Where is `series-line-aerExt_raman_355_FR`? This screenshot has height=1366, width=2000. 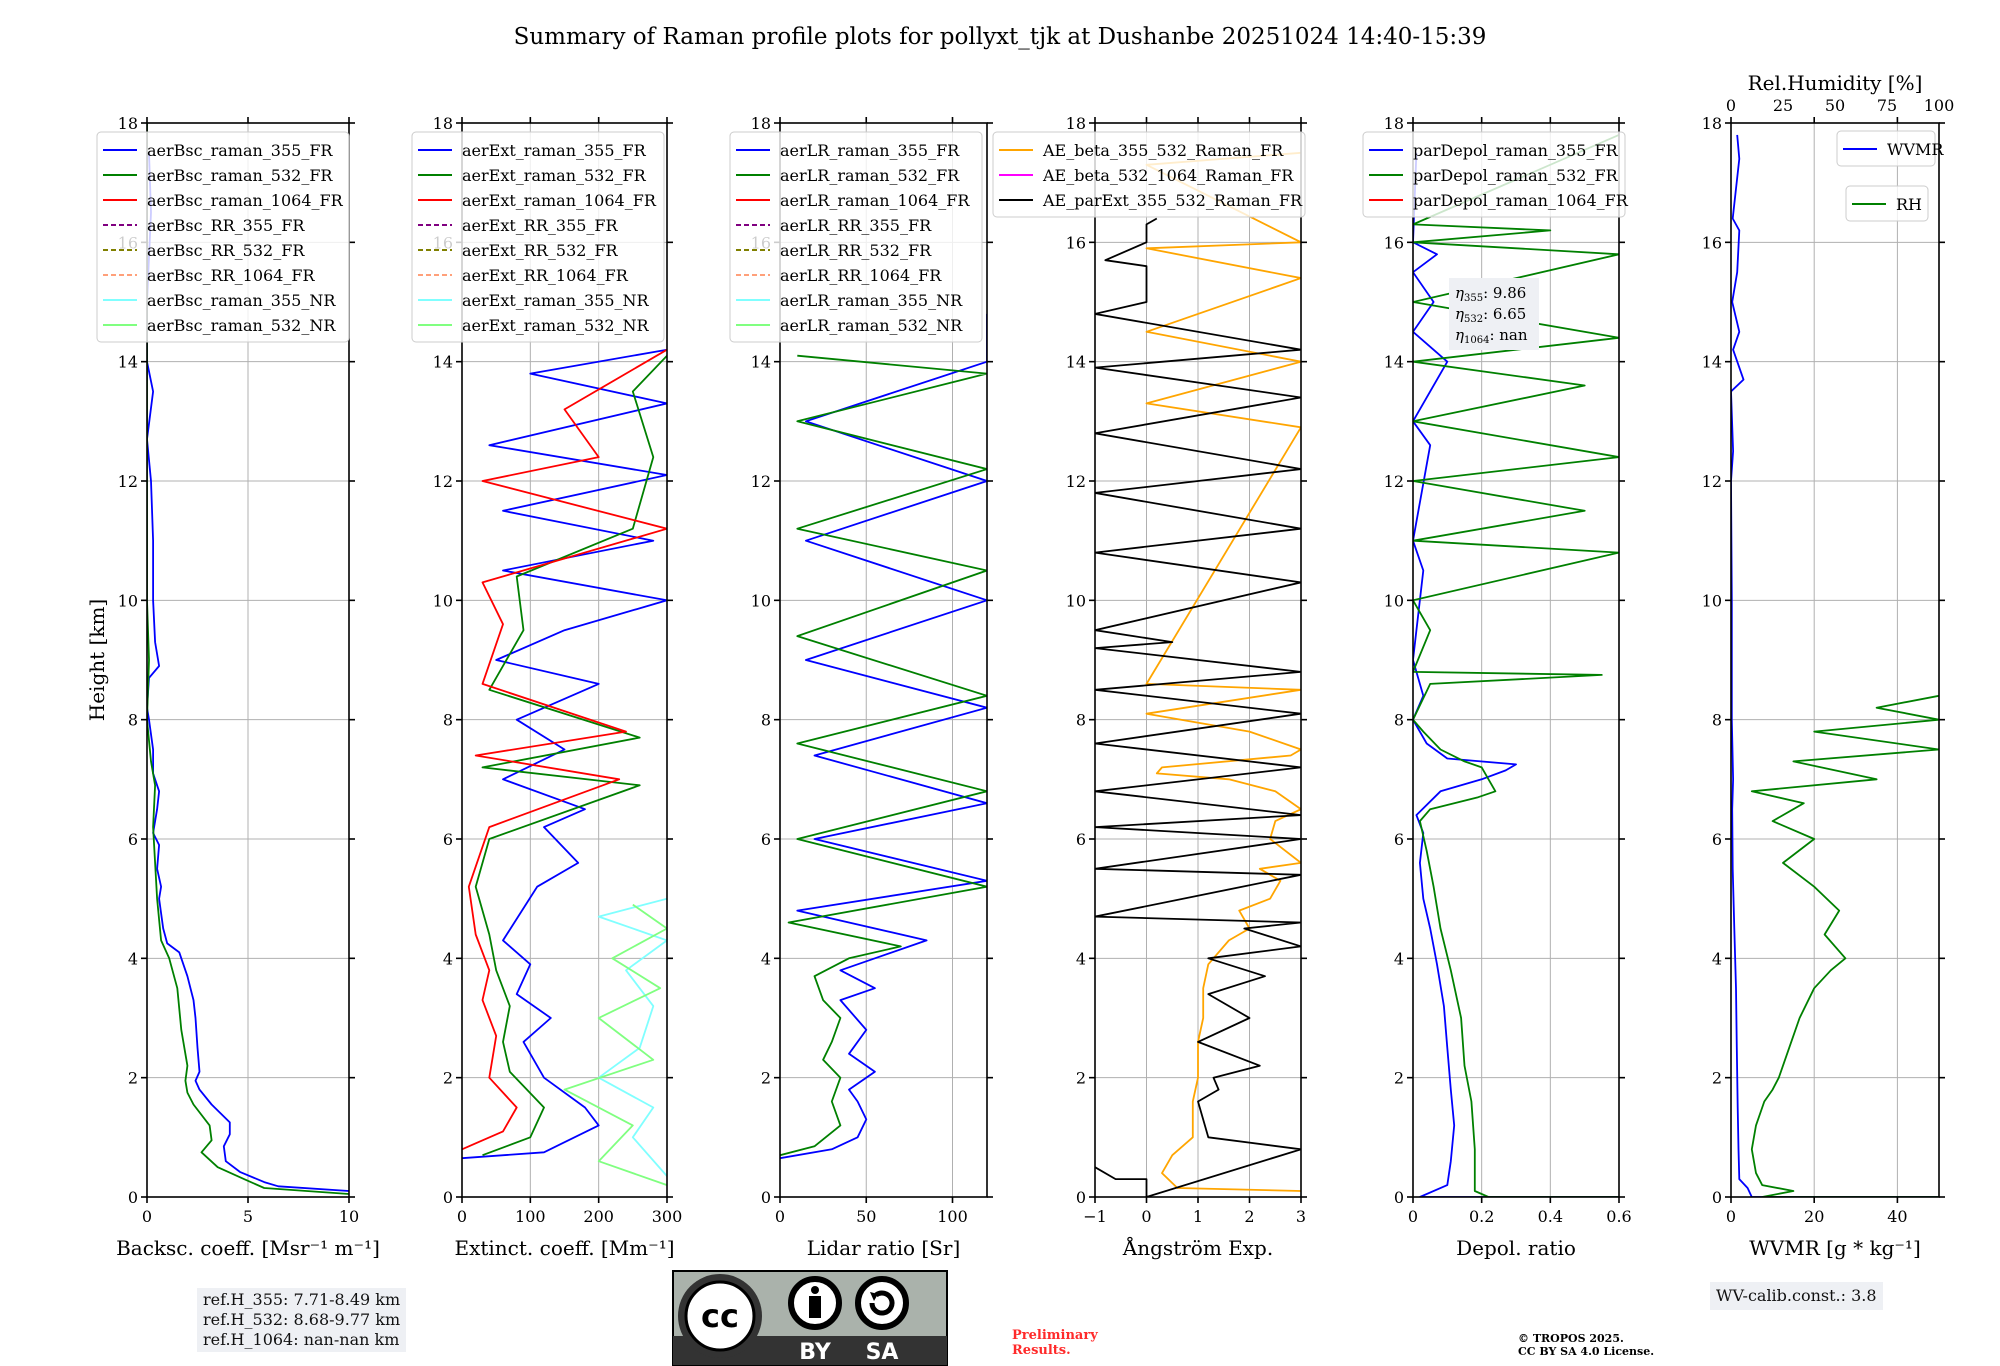 series-line-aerExt_raman_355_FR is located at coordinates (564, 754).